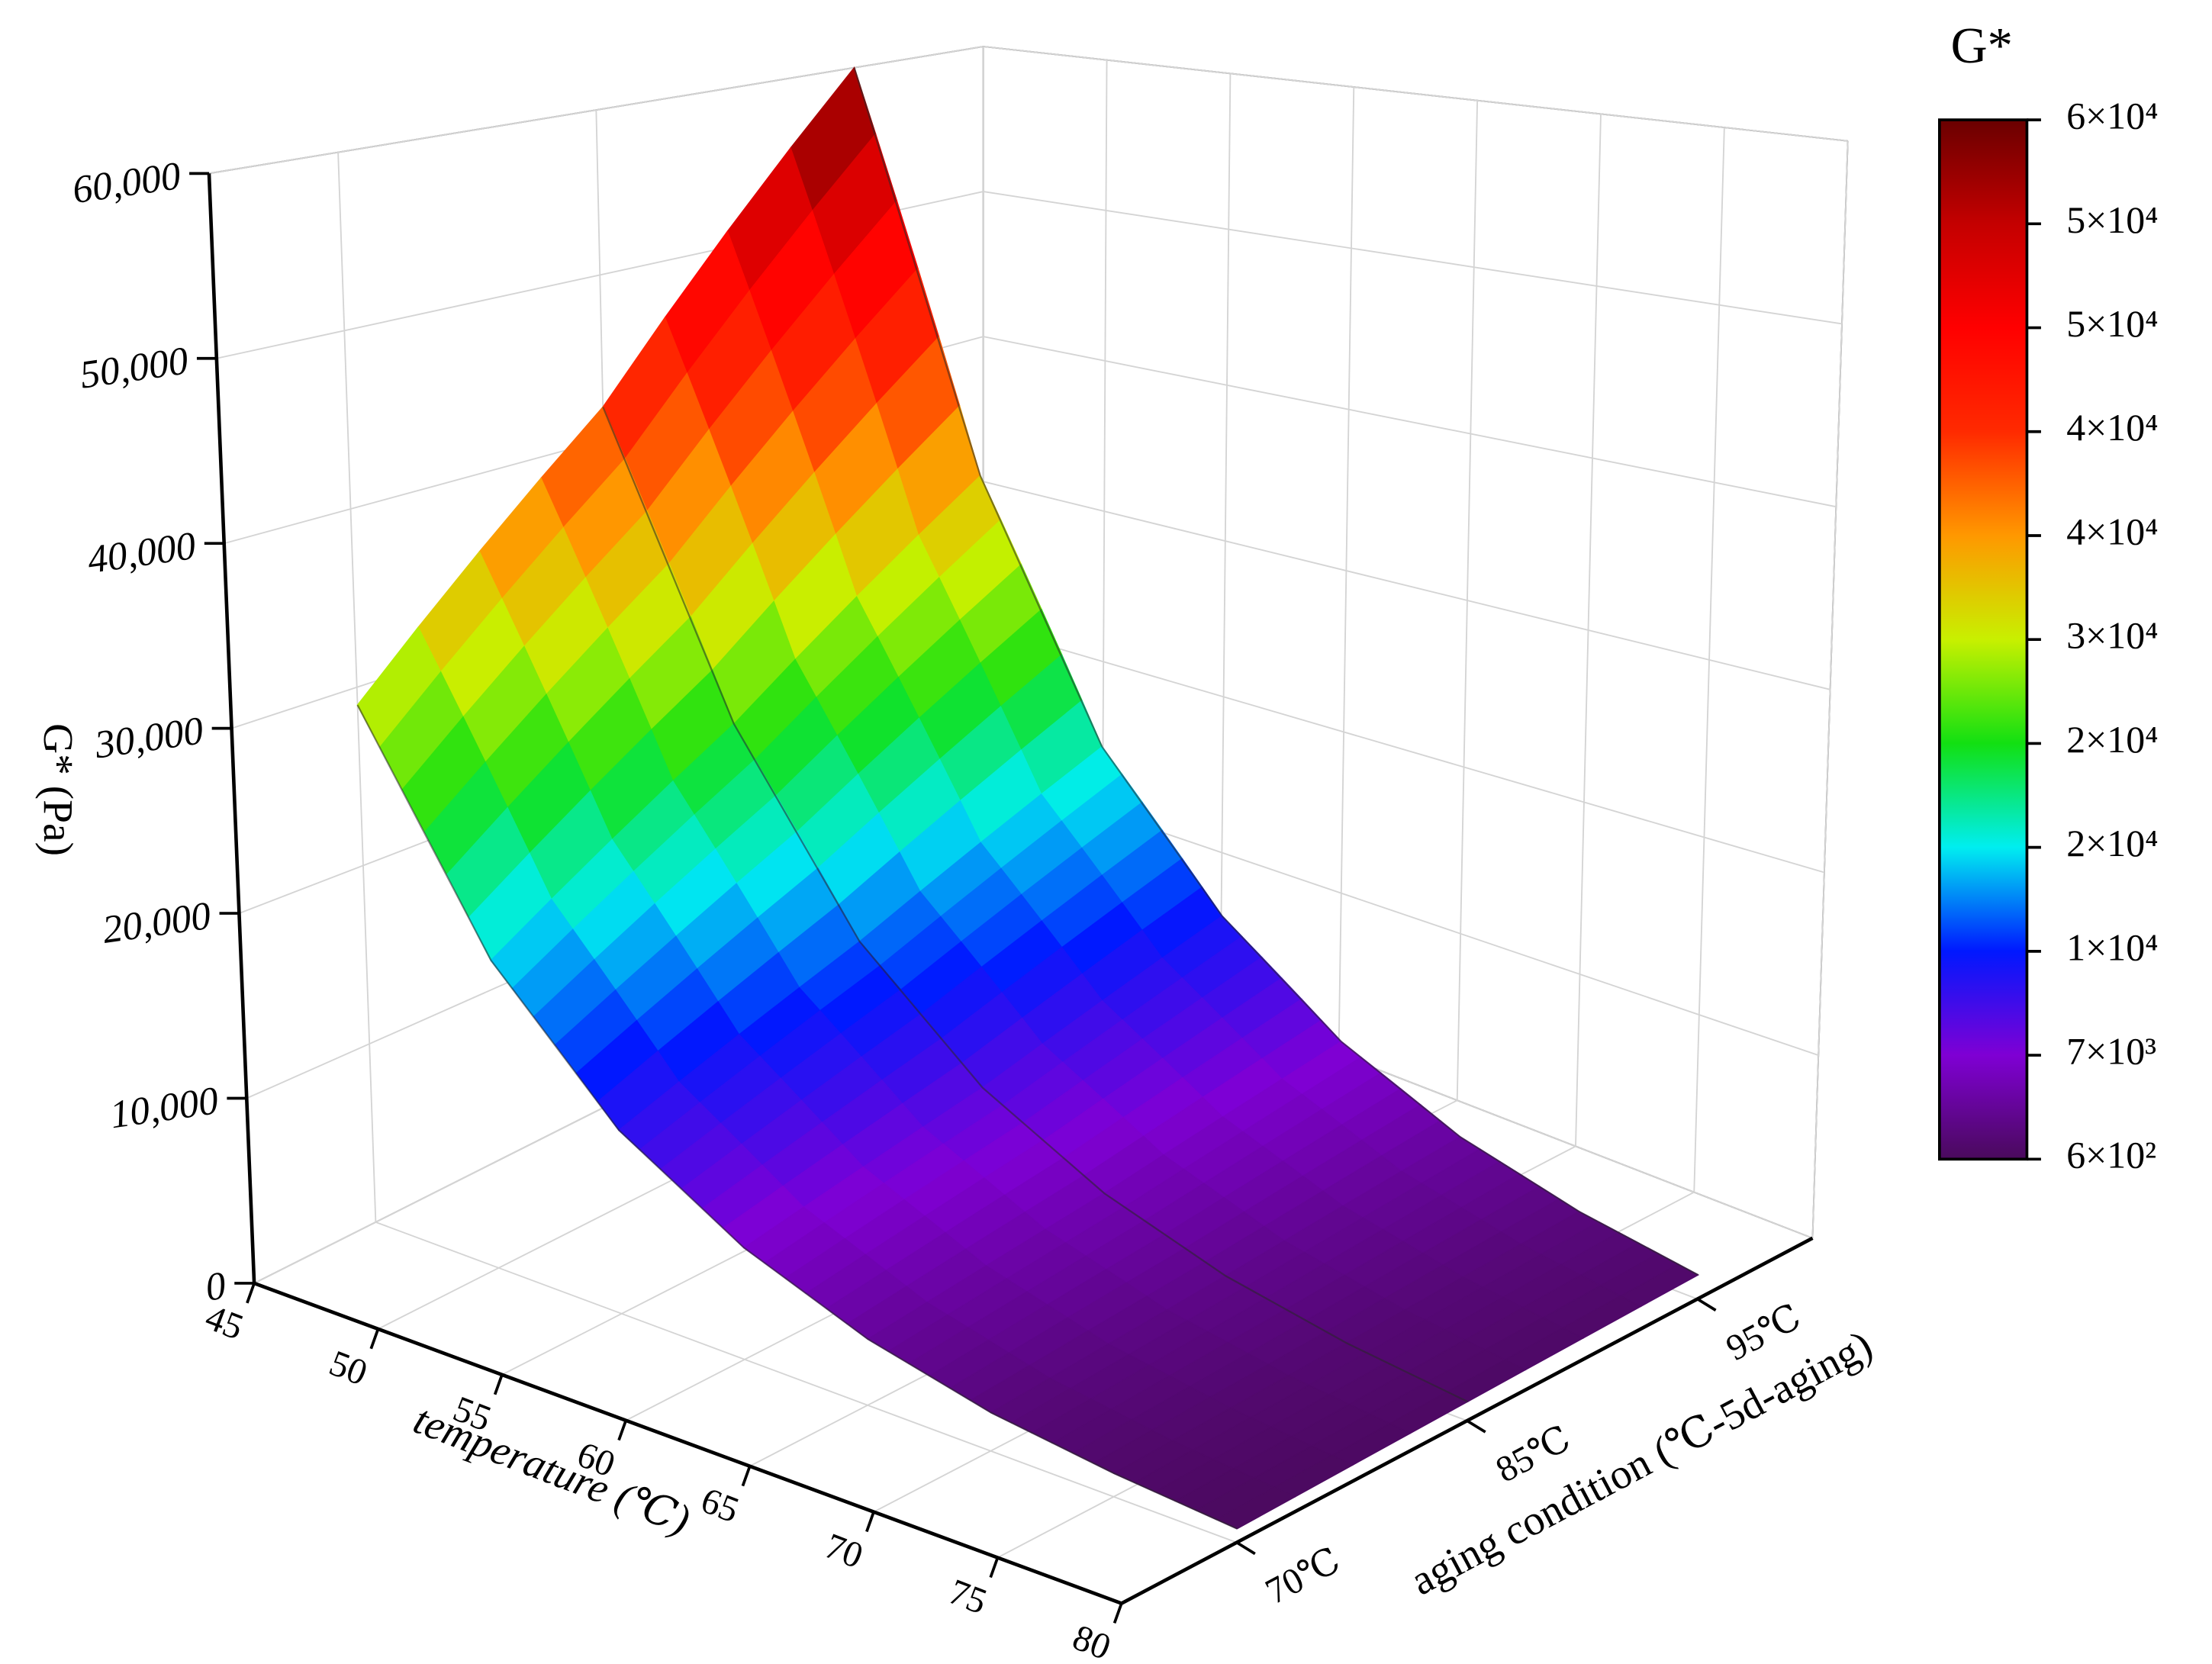 The height and width of the screenshot is (1664, 2212). Describe the element at coordinates (2111, 1155) in the screenshot. I see `colorbar-tick-label: 6×10²` at that location.